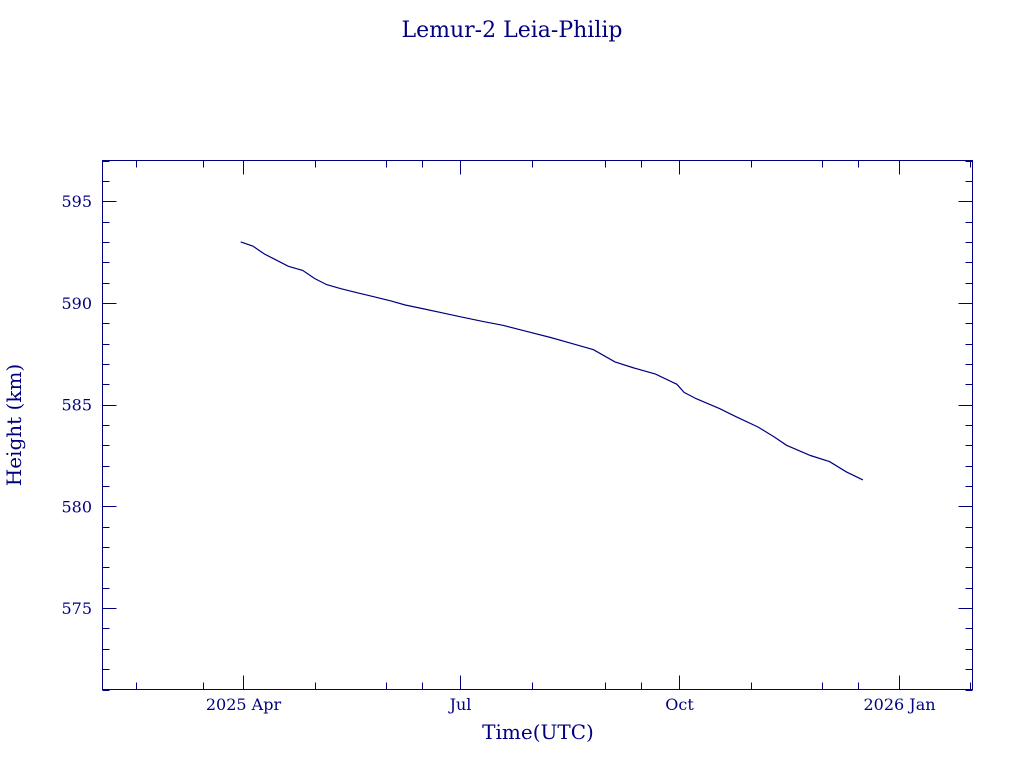 The image size is (1024, 768). I want to click on y-tick-label-595: 595, so click(76, 201).